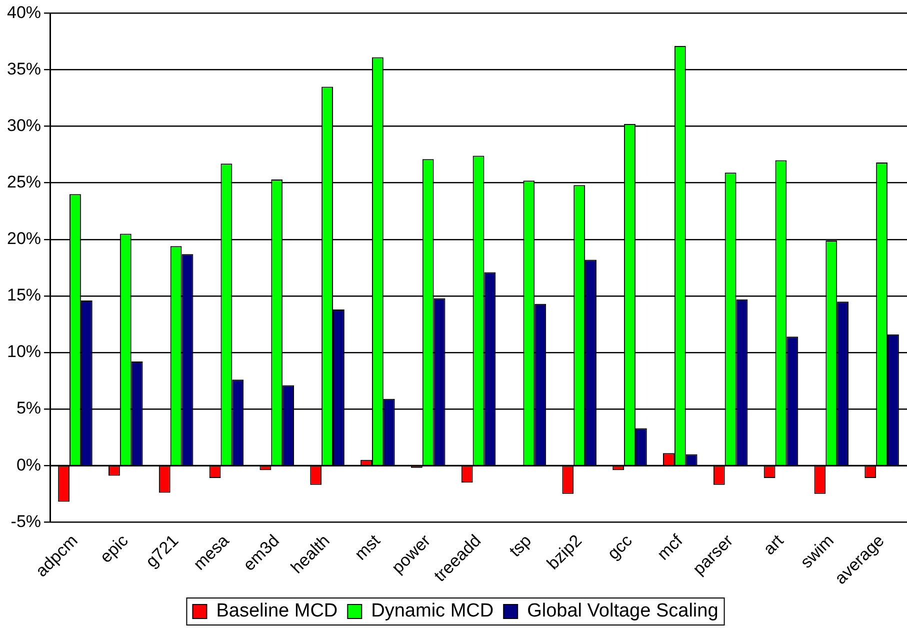 The height and width of the screenshot is (635, 907). Describe the element at coordinates (367, 547) in the screenshot. I see `x-tick-label: mst` at that location.